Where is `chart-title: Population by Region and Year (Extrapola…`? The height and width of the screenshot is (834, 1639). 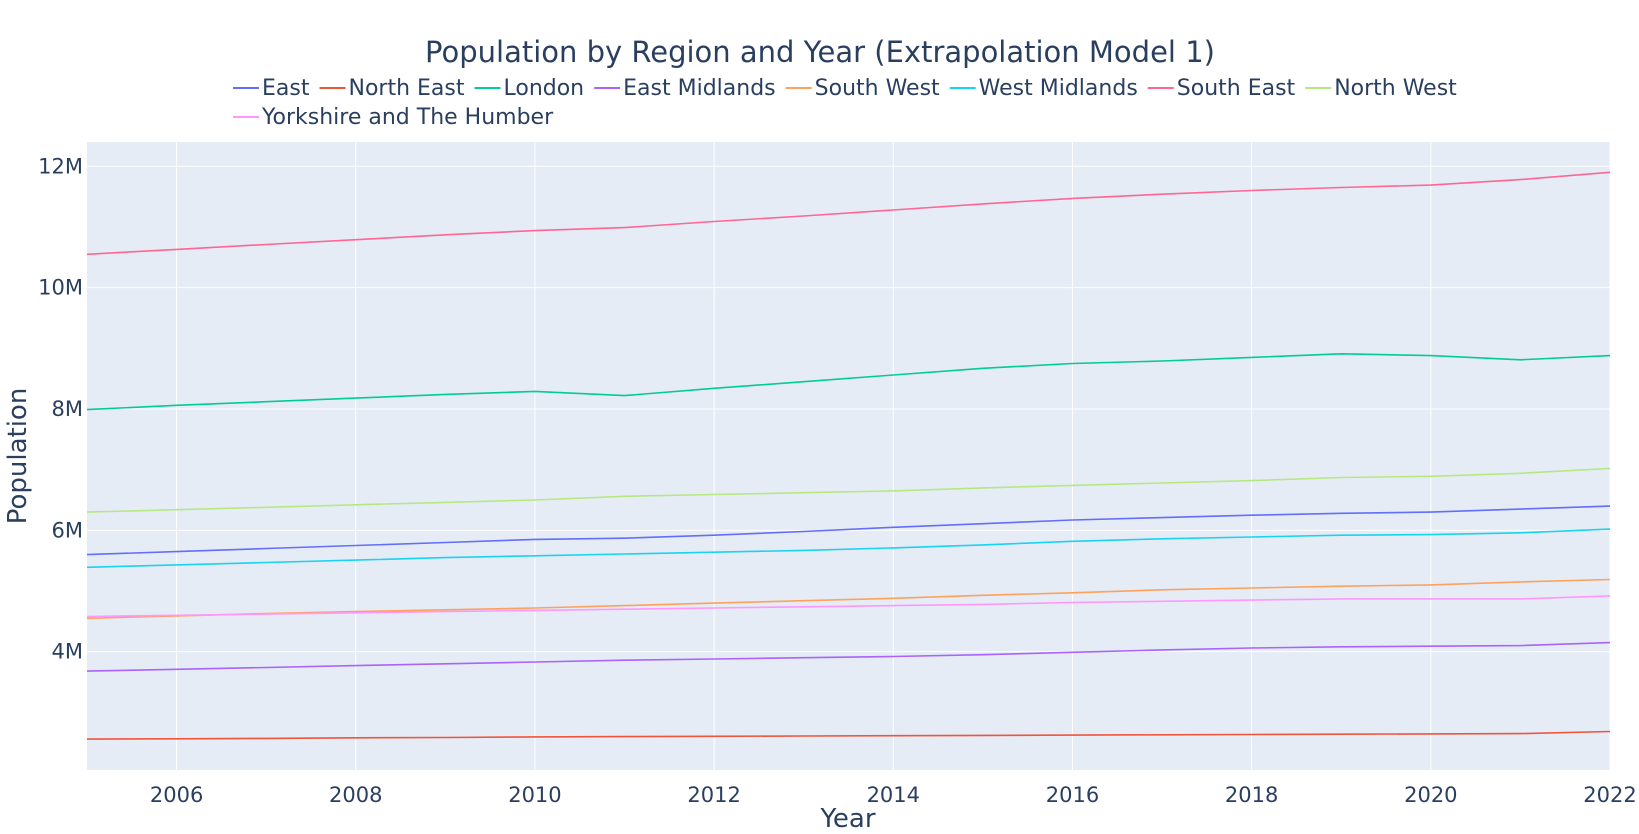
chart-title: Population by Region and Year (Extrapola… is located at coordinates (820, 52).